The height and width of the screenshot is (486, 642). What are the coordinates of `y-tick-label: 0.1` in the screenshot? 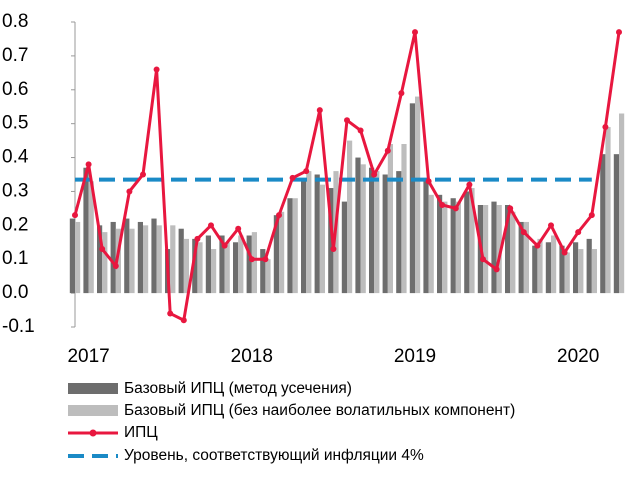 It's located at (15, 258).